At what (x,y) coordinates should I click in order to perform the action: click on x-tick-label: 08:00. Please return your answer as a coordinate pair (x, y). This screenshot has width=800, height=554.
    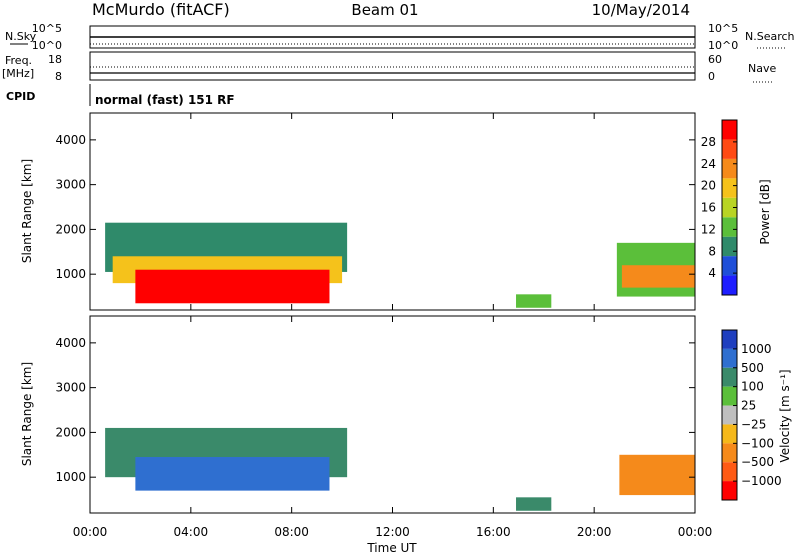
    Looking at the image, I should click on (291, 532).